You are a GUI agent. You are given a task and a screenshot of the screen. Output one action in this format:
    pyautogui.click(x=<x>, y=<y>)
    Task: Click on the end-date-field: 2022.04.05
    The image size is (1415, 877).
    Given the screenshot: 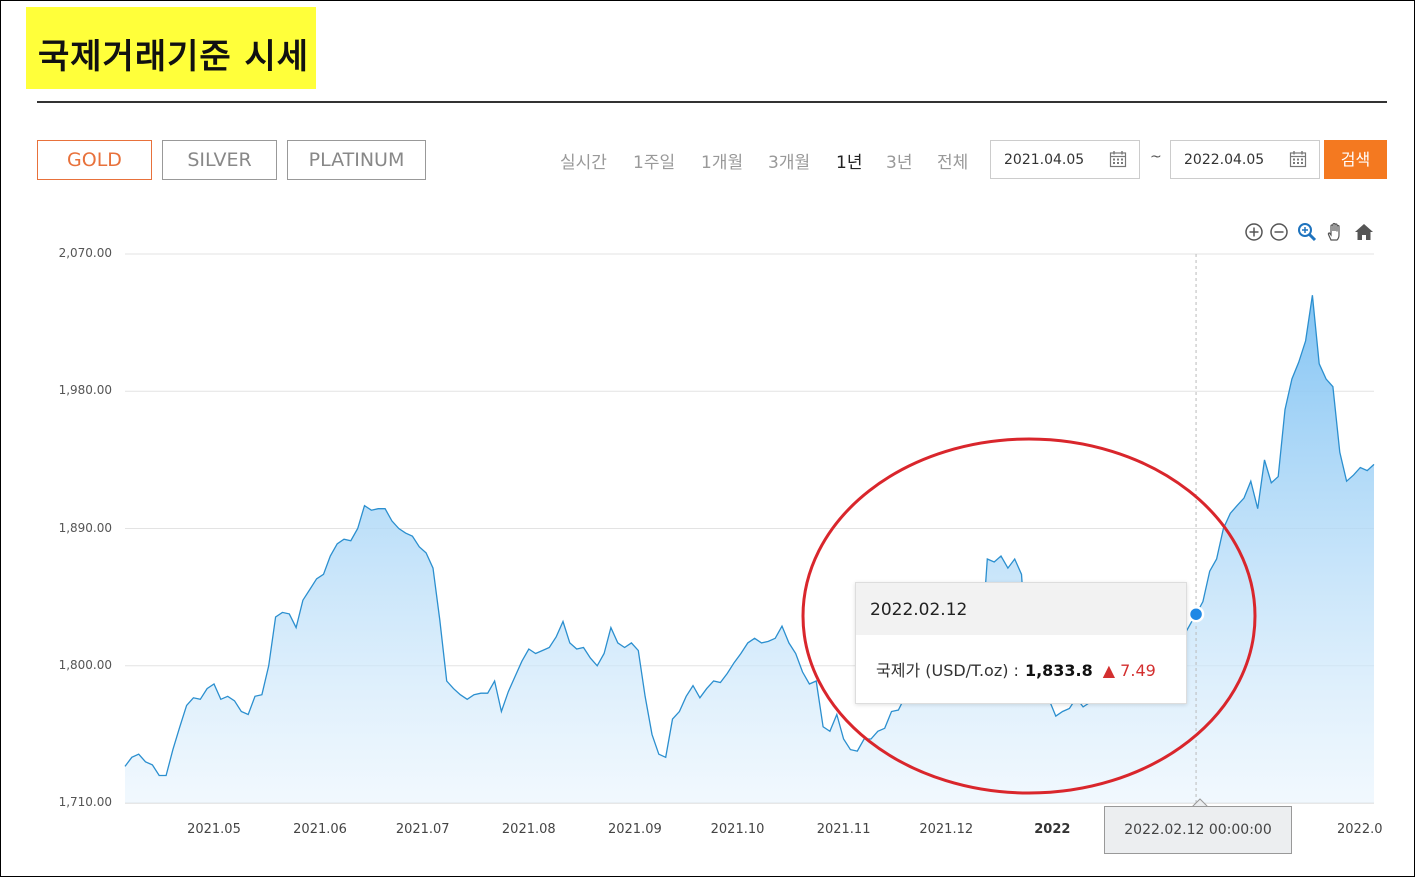 What is the action you would take?
    pyautogui.click(x=1245, y=159)
    